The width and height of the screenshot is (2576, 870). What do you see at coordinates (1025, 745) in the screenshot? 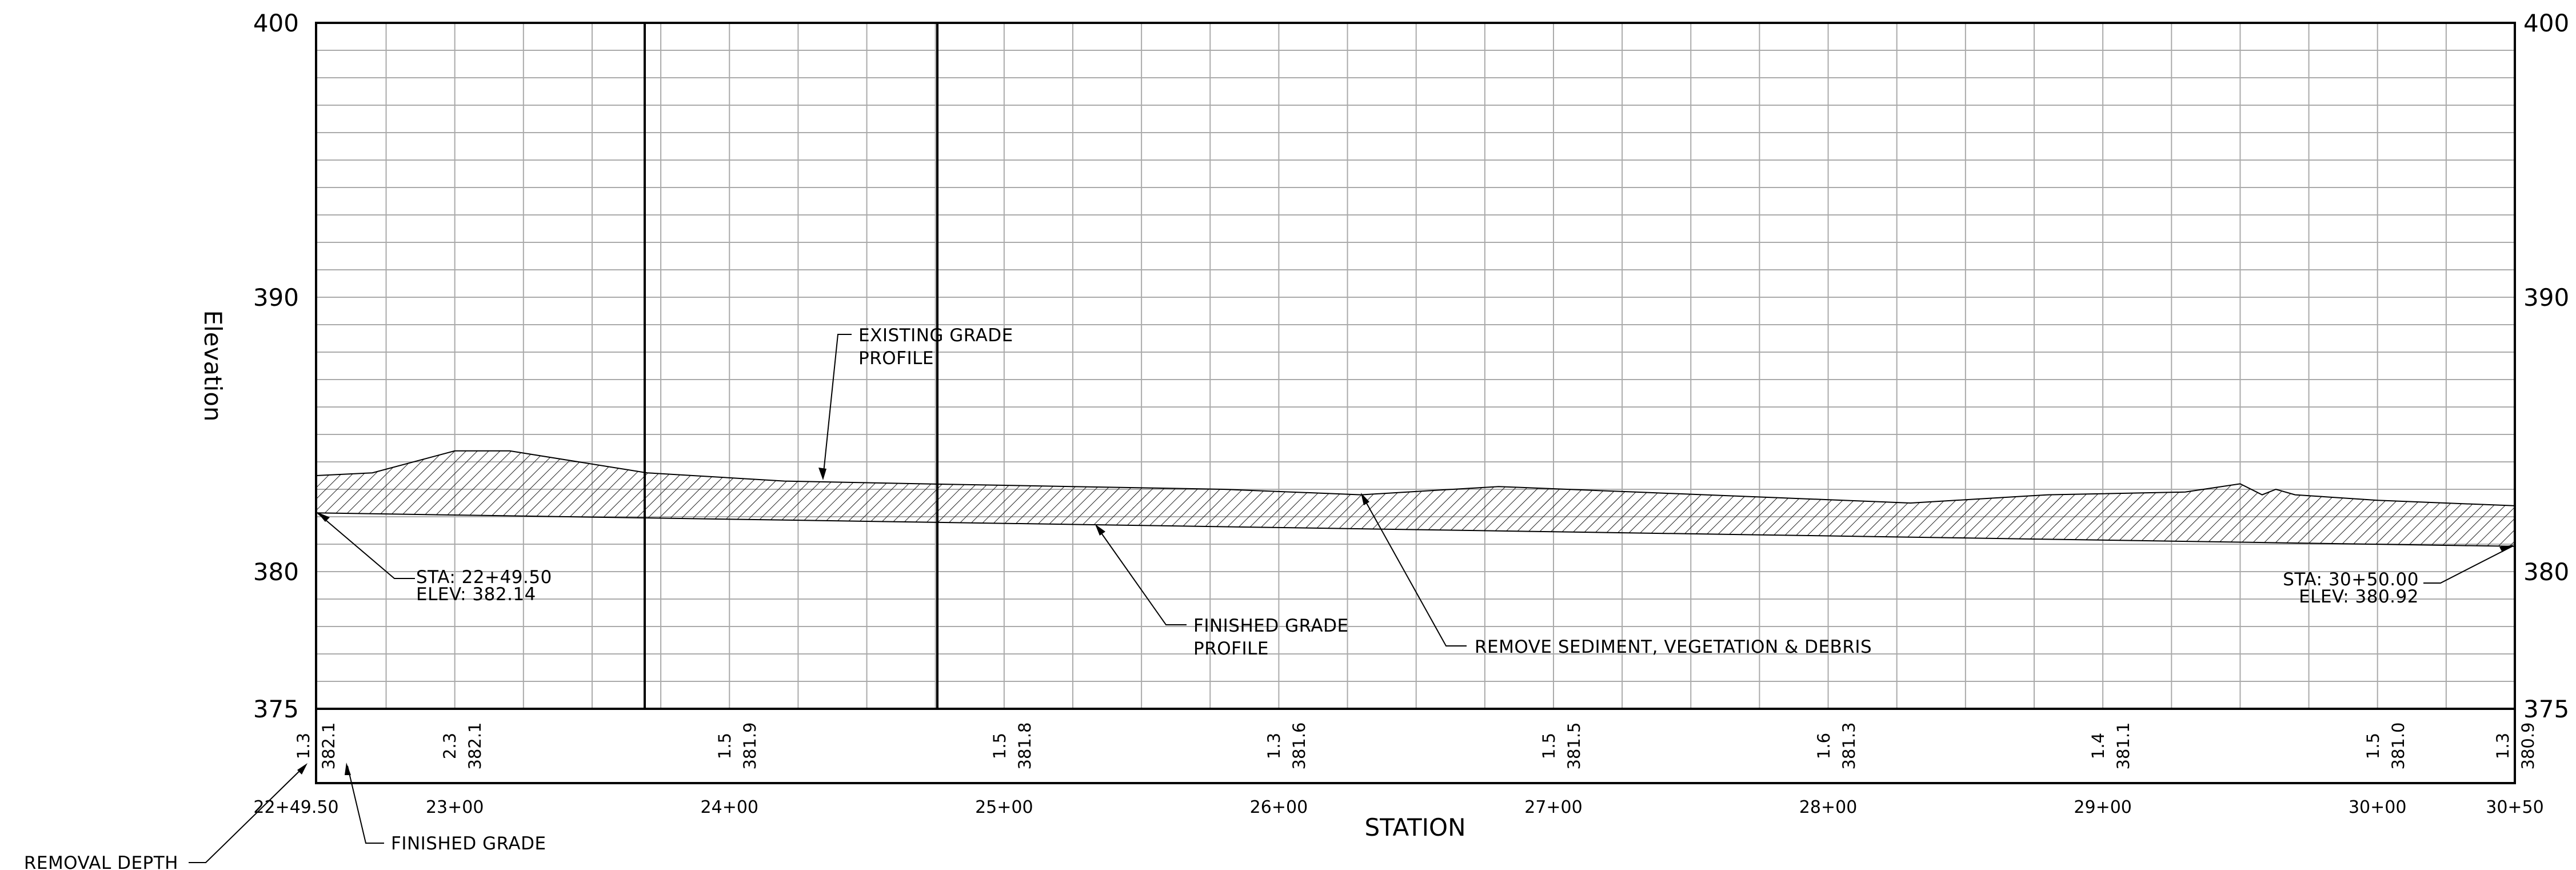
I see `finished-grade-value: 381.8` at bounding box center [1025, 745].